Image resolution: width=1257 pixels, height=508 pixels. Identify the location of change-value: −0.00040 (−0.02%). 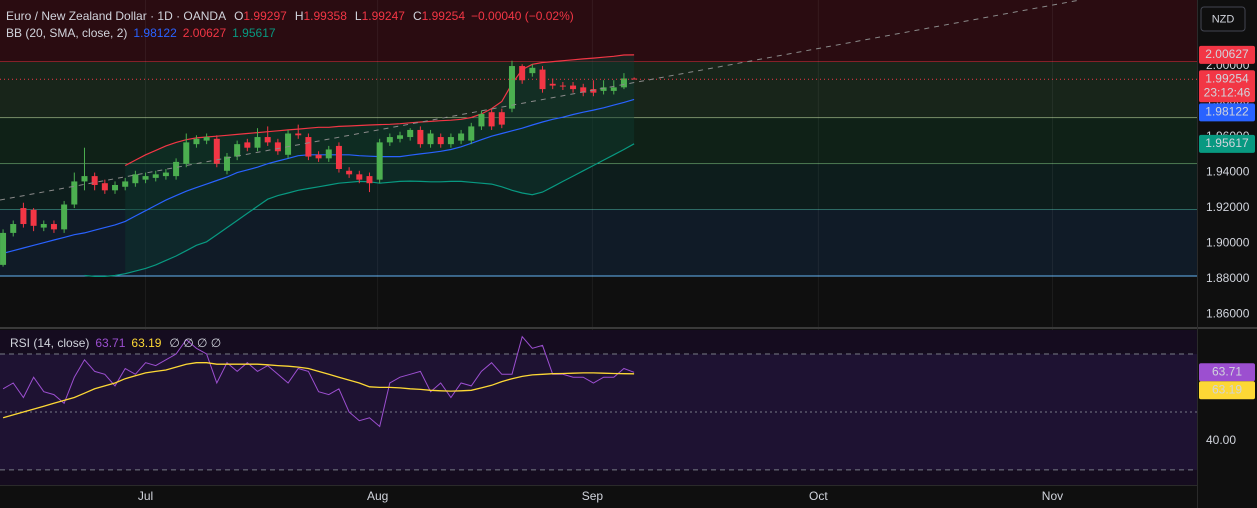
(522, 16).